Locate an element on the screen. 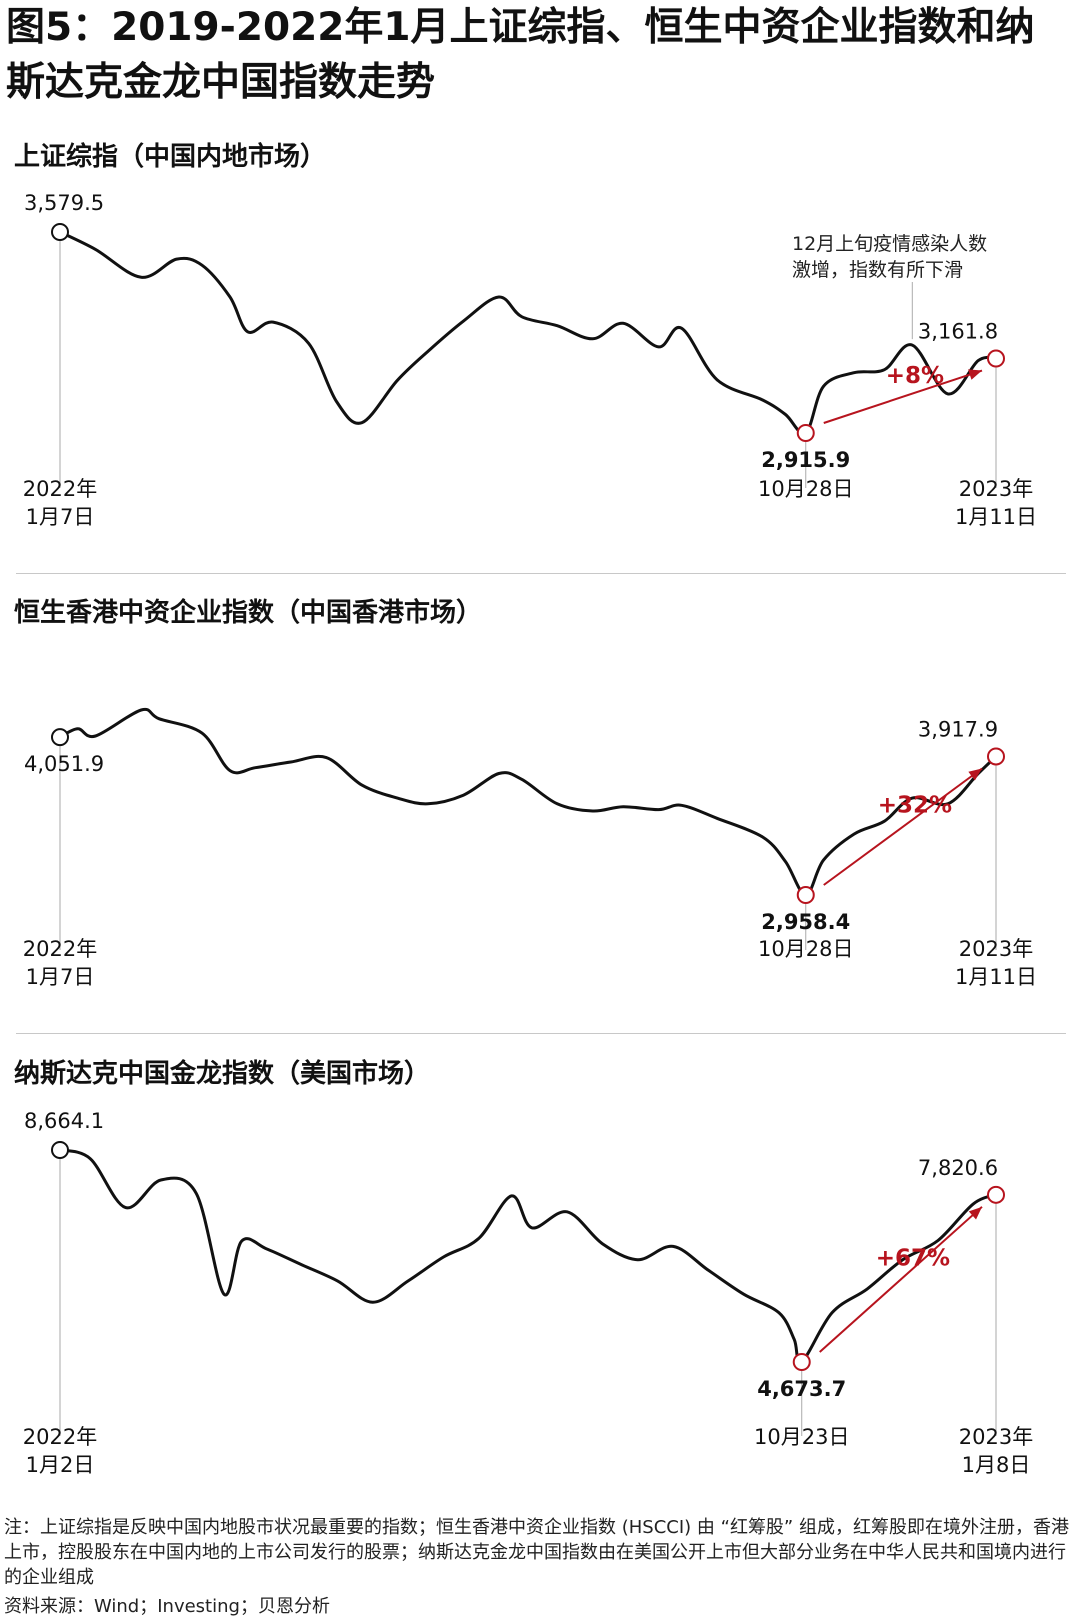 The image size is (1080, 1620). low-value-label: 2,958.4 is located at coordinates (805, 922).